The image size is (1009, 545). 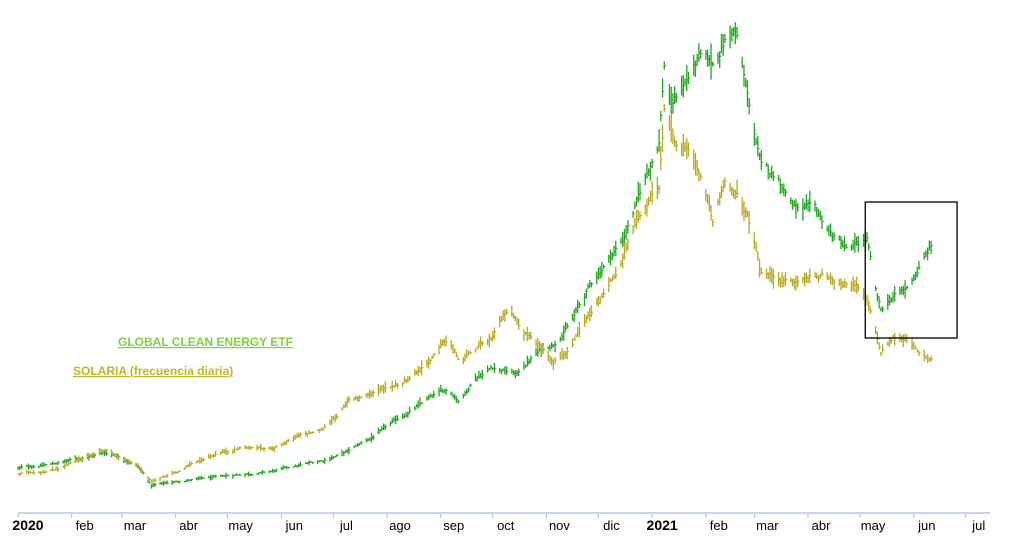 I want to click on x-tick-label: ago, so click(x=400, y=525).